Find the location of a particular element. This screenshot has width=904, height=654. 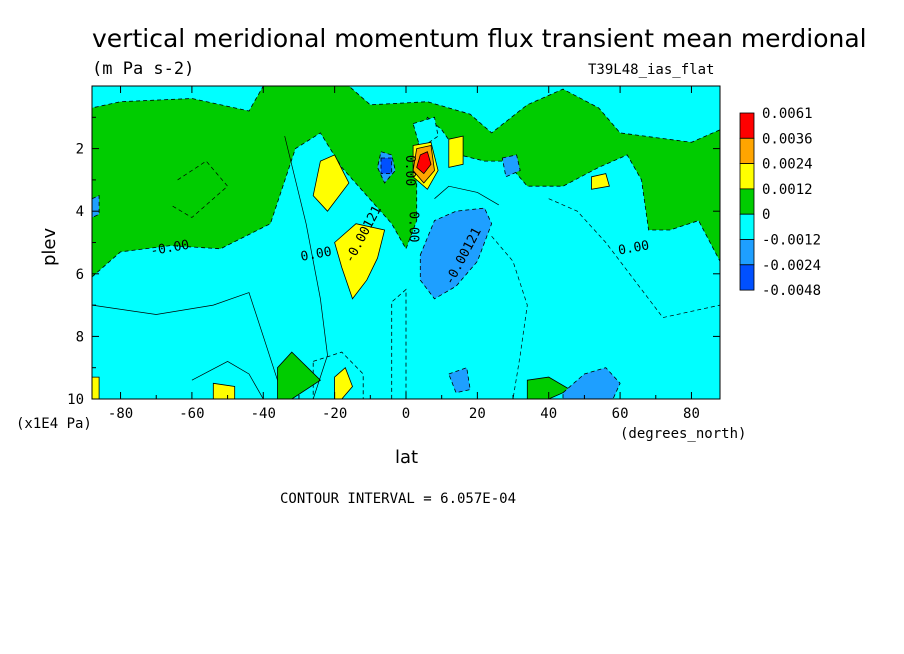

y-tick-label: 8 is located at coordinates (80, 337).